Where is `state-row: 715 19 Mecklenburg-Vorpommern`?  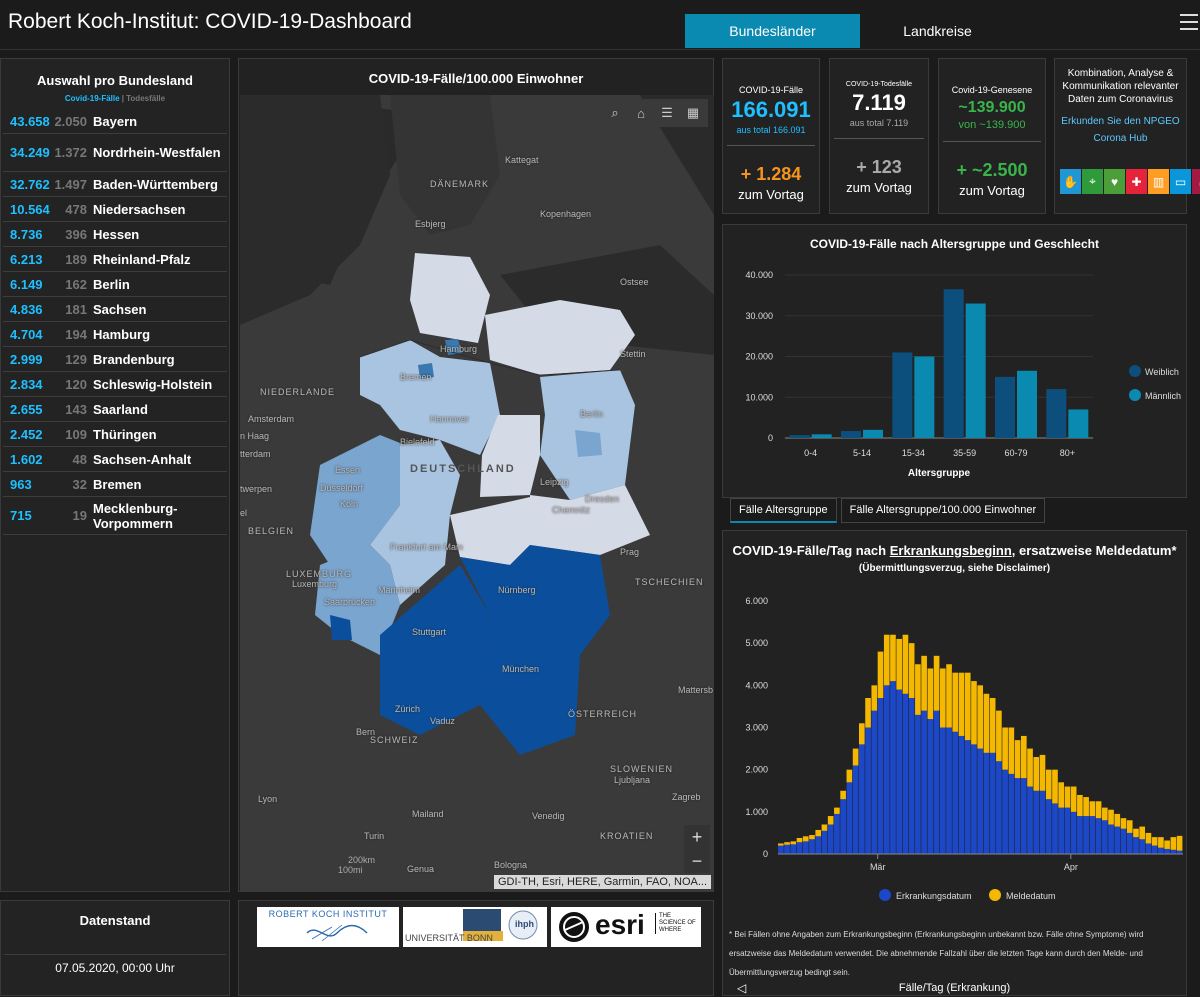 state-row: 715 19 Mecklenburg-Vorpommern is located at coordinates (115, 516).